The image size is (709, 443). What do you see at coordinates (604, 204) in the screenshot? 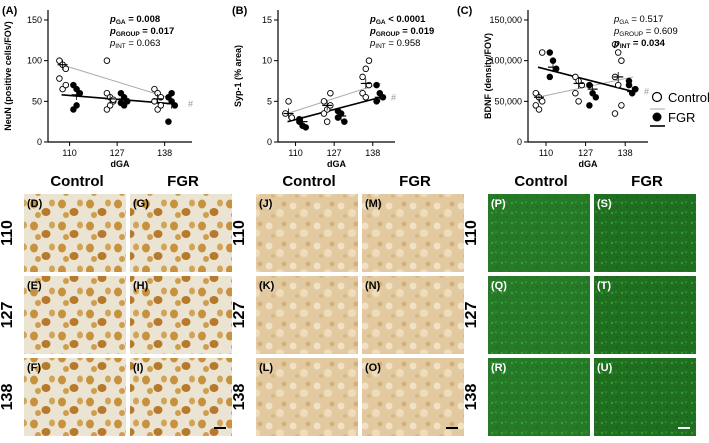
I see `micrograph-panel-label: (S)` at bounding box center [604, 204].